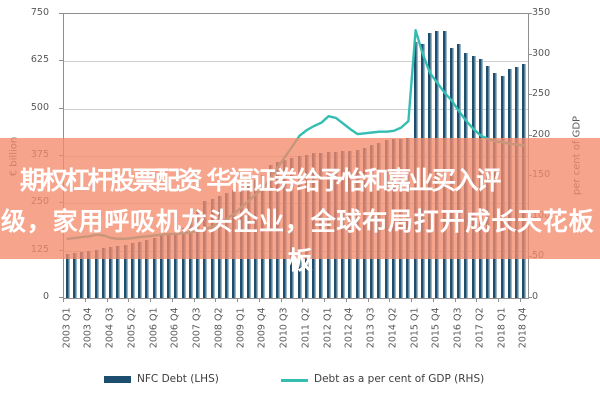 This screenshot has width=600, height=400. I want to click on x-axis-label: 2013 Q3, so click(371, 328).